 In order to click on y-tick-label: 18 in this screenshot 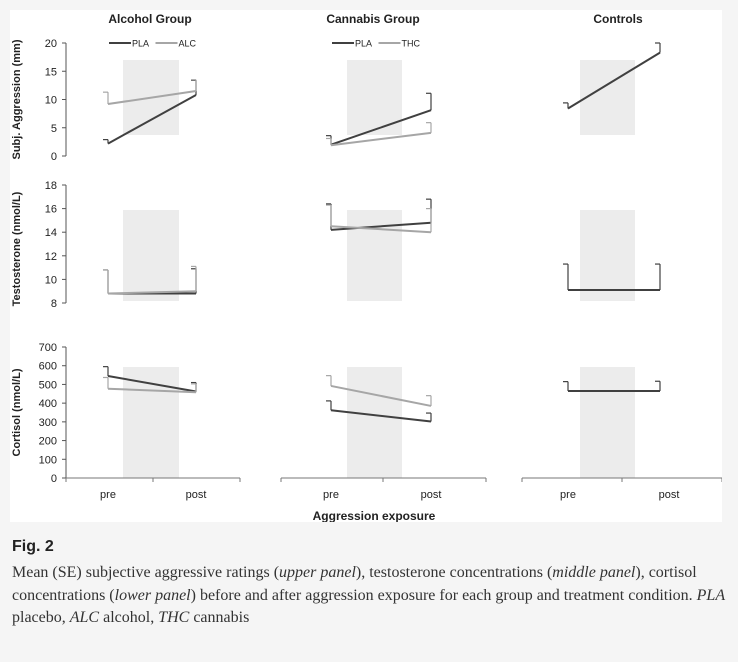, I will do `click(51, 186)`.